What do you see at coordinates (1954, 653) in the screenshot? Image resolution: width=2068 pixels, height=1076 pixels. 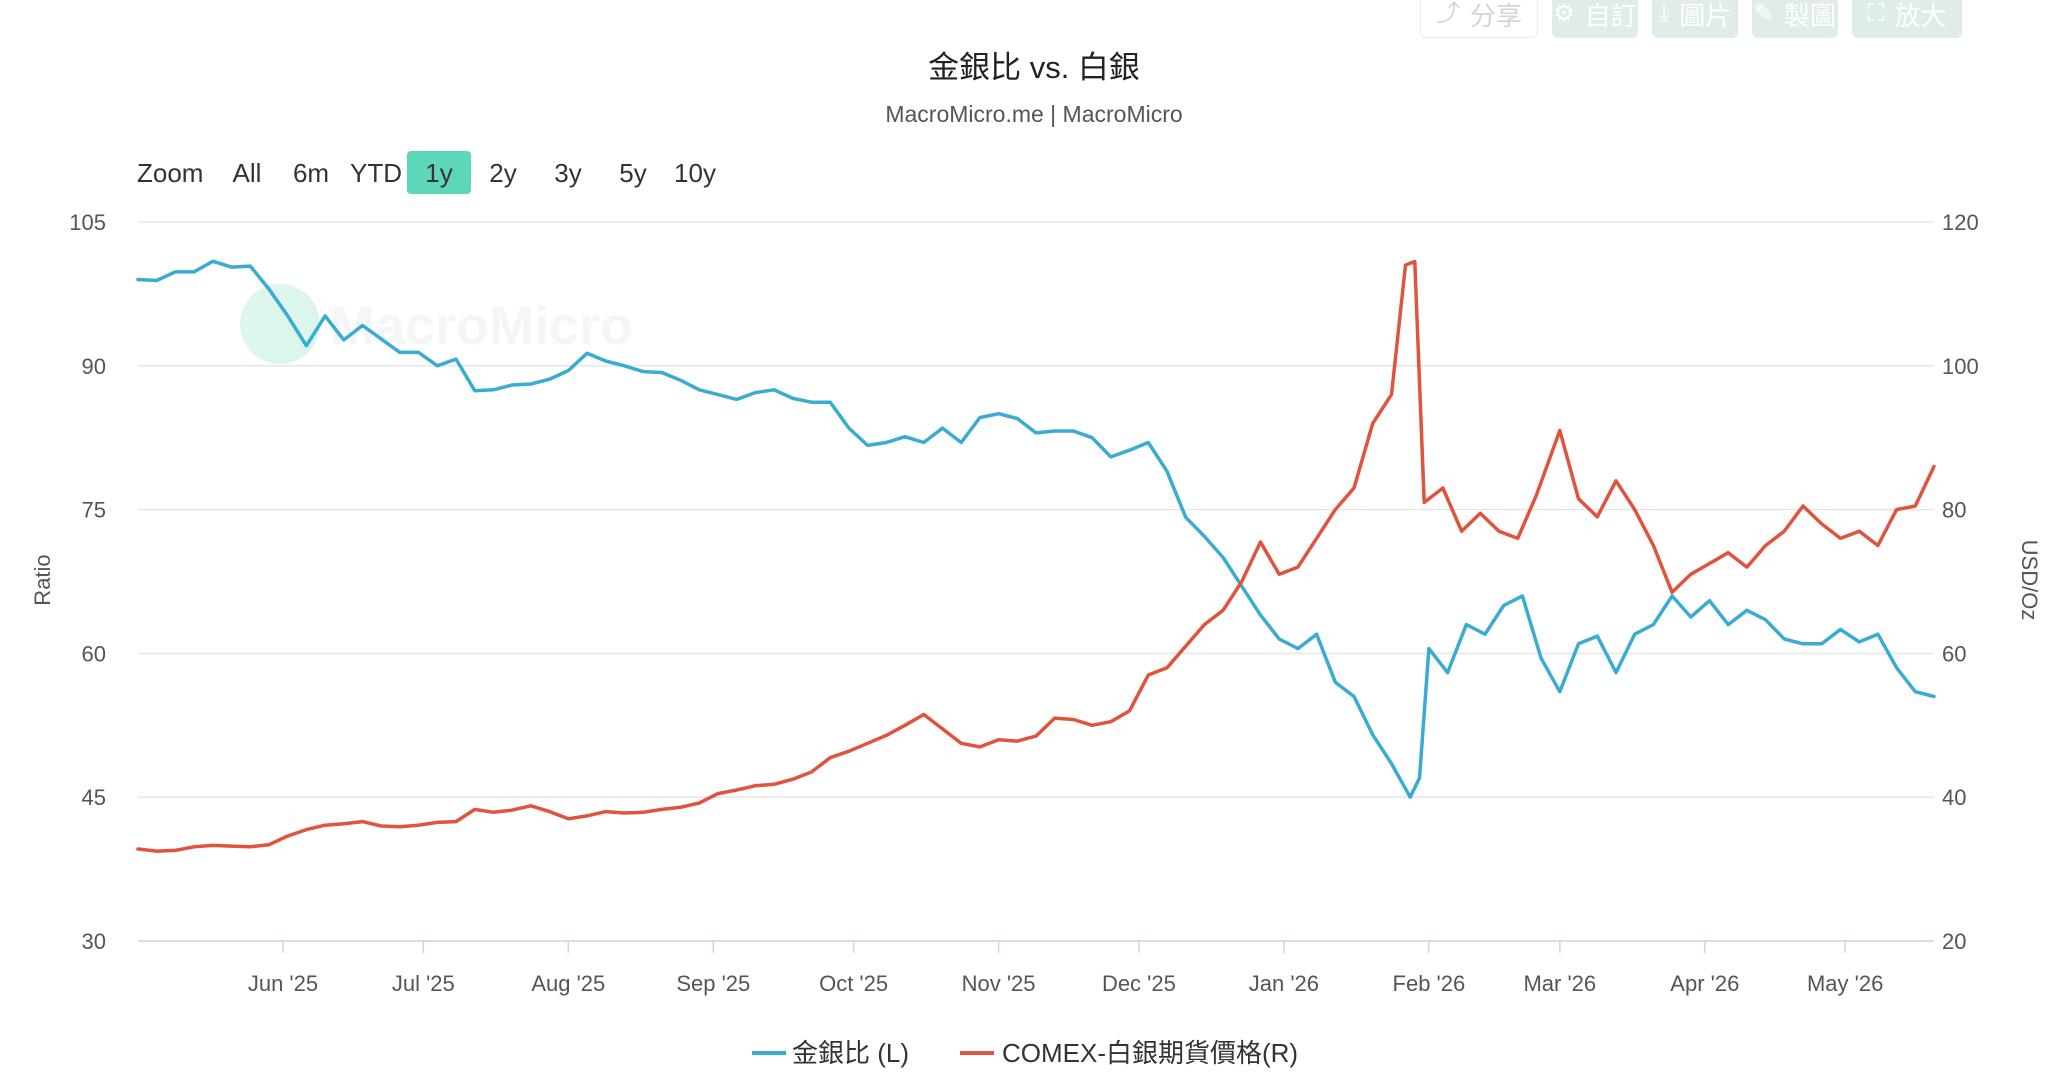 I see `y-right-tick-label: 60` at bounding box center [1954, 653].